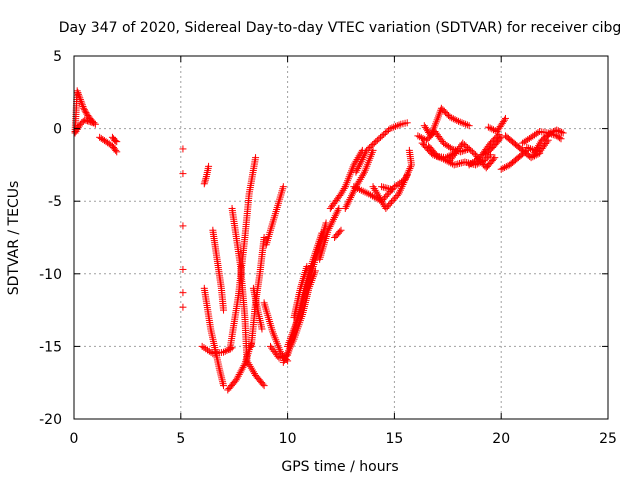 The width and height of the screenshot is (640, 480). Describe the element at coordinates (608, 439) in the screenshot. I see `x-tick-label: 25` at that location.